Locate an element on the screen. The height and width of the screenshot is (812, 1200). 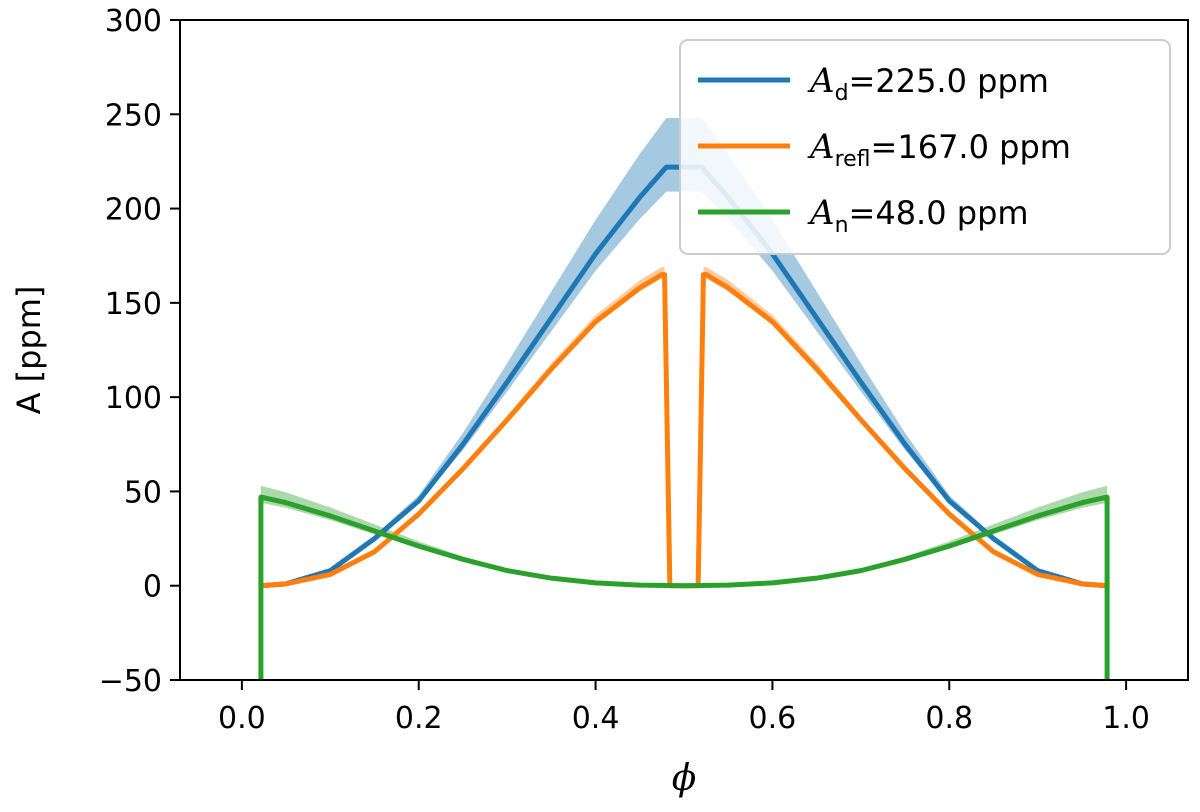
legend-subscript: n is located at coordinates (842, 225).